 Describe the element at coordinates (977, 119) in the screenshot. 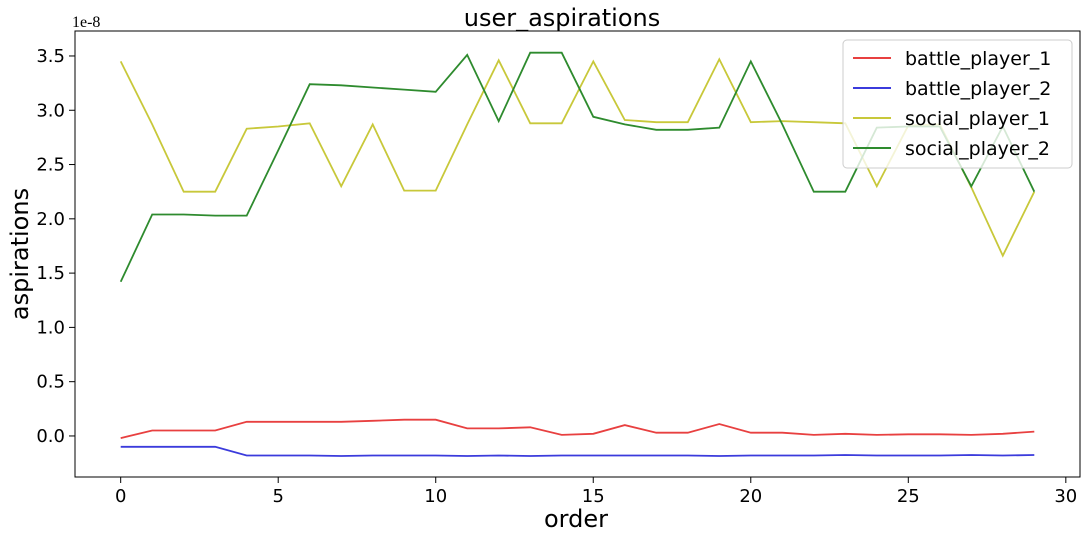

I see `legend-label: social_player_1` at that location.